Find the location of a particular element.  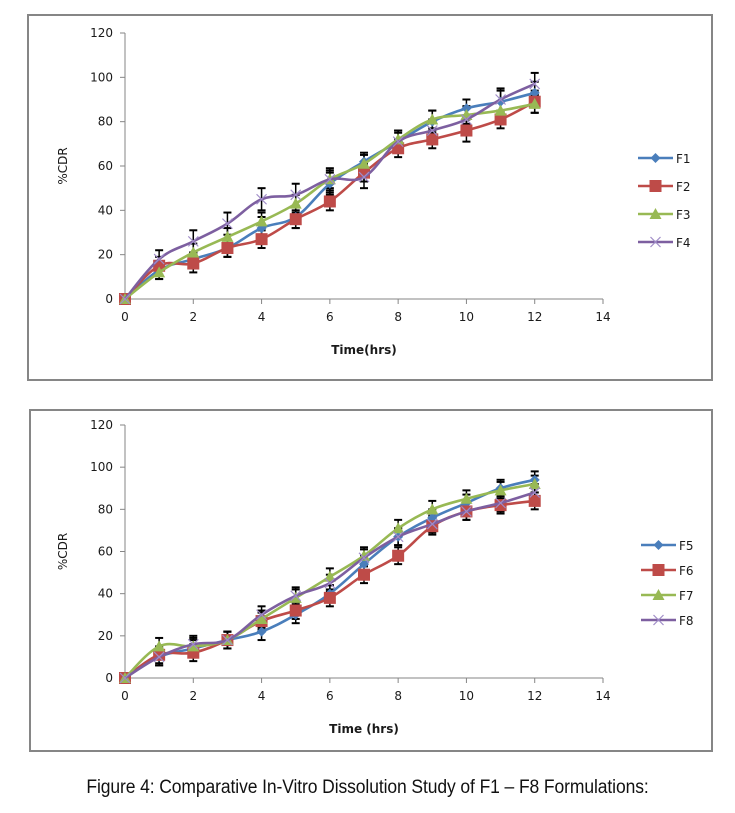

legend-label-f5: F5 is located at coordinates (686, 546).